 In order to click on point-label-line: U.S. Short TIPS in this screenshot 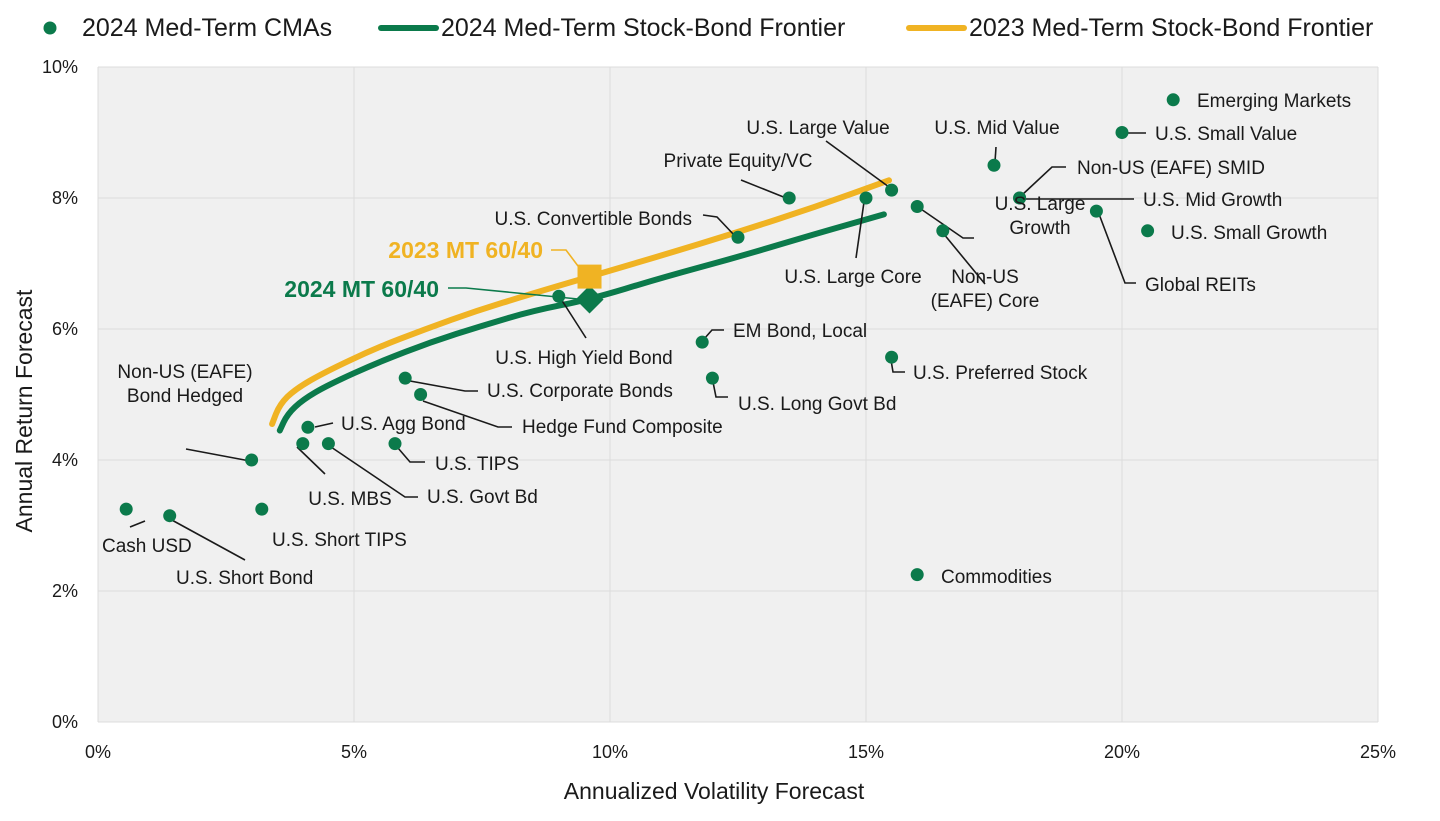, I will do `click(339, 540)`.